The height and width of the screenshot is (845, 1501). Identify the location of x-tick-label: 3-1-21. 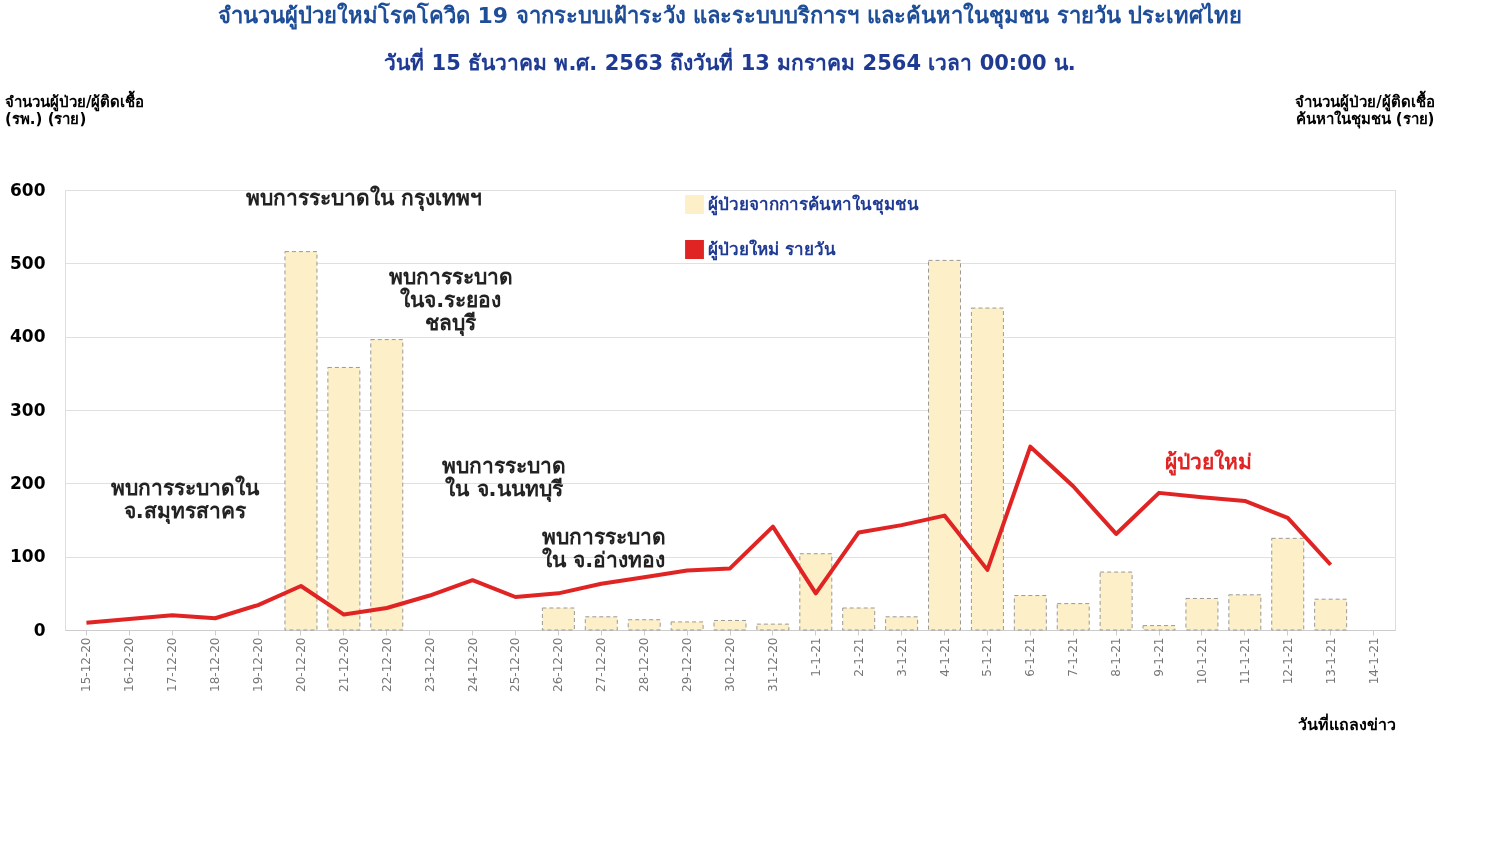
(901, 657).